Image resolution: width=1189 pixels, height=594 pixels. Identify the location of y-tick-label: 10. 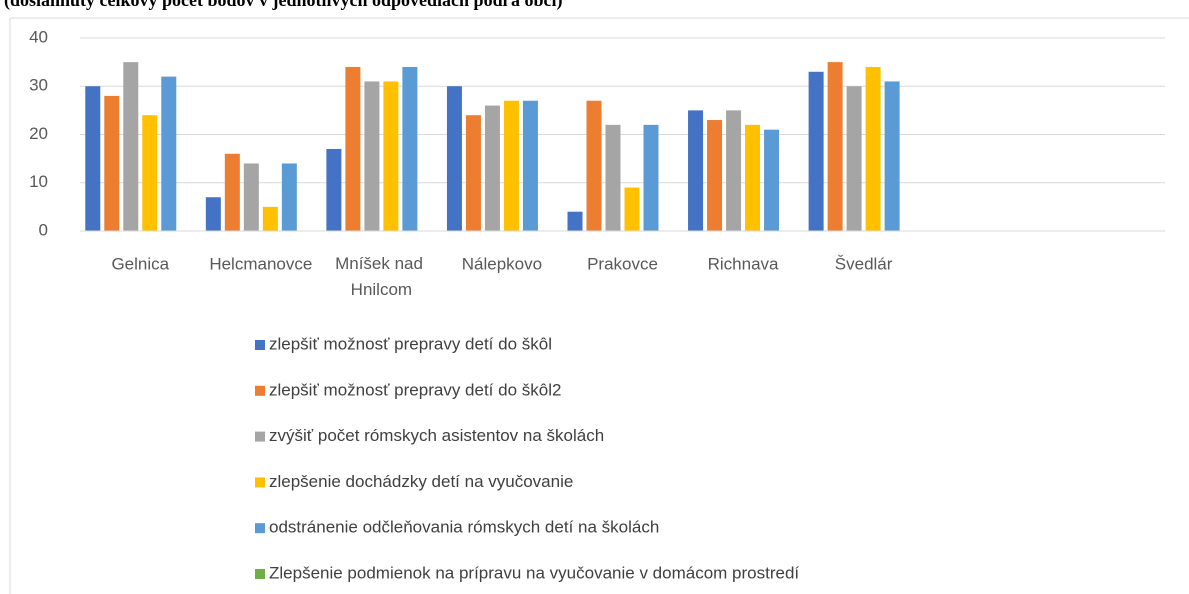
(38, 181).